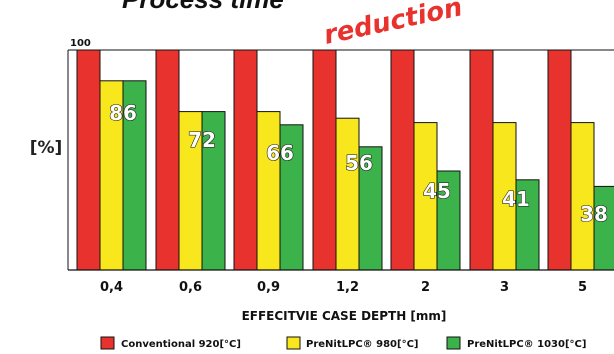 The width and height of the screenshot is (614, 354). What do you see at coordinates (594, 214) in the screenshot?
I see `data-label-6: 38` at bounding box center [594, 214].